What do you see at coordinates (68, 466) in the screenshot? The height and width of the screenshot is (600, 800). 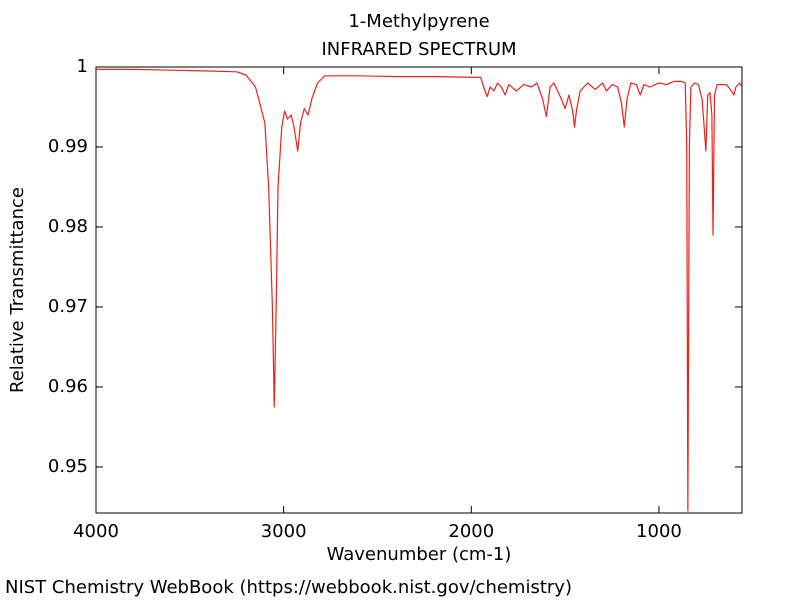 I see `y-tick-label: 0.95` at bounding box center [68, 466].